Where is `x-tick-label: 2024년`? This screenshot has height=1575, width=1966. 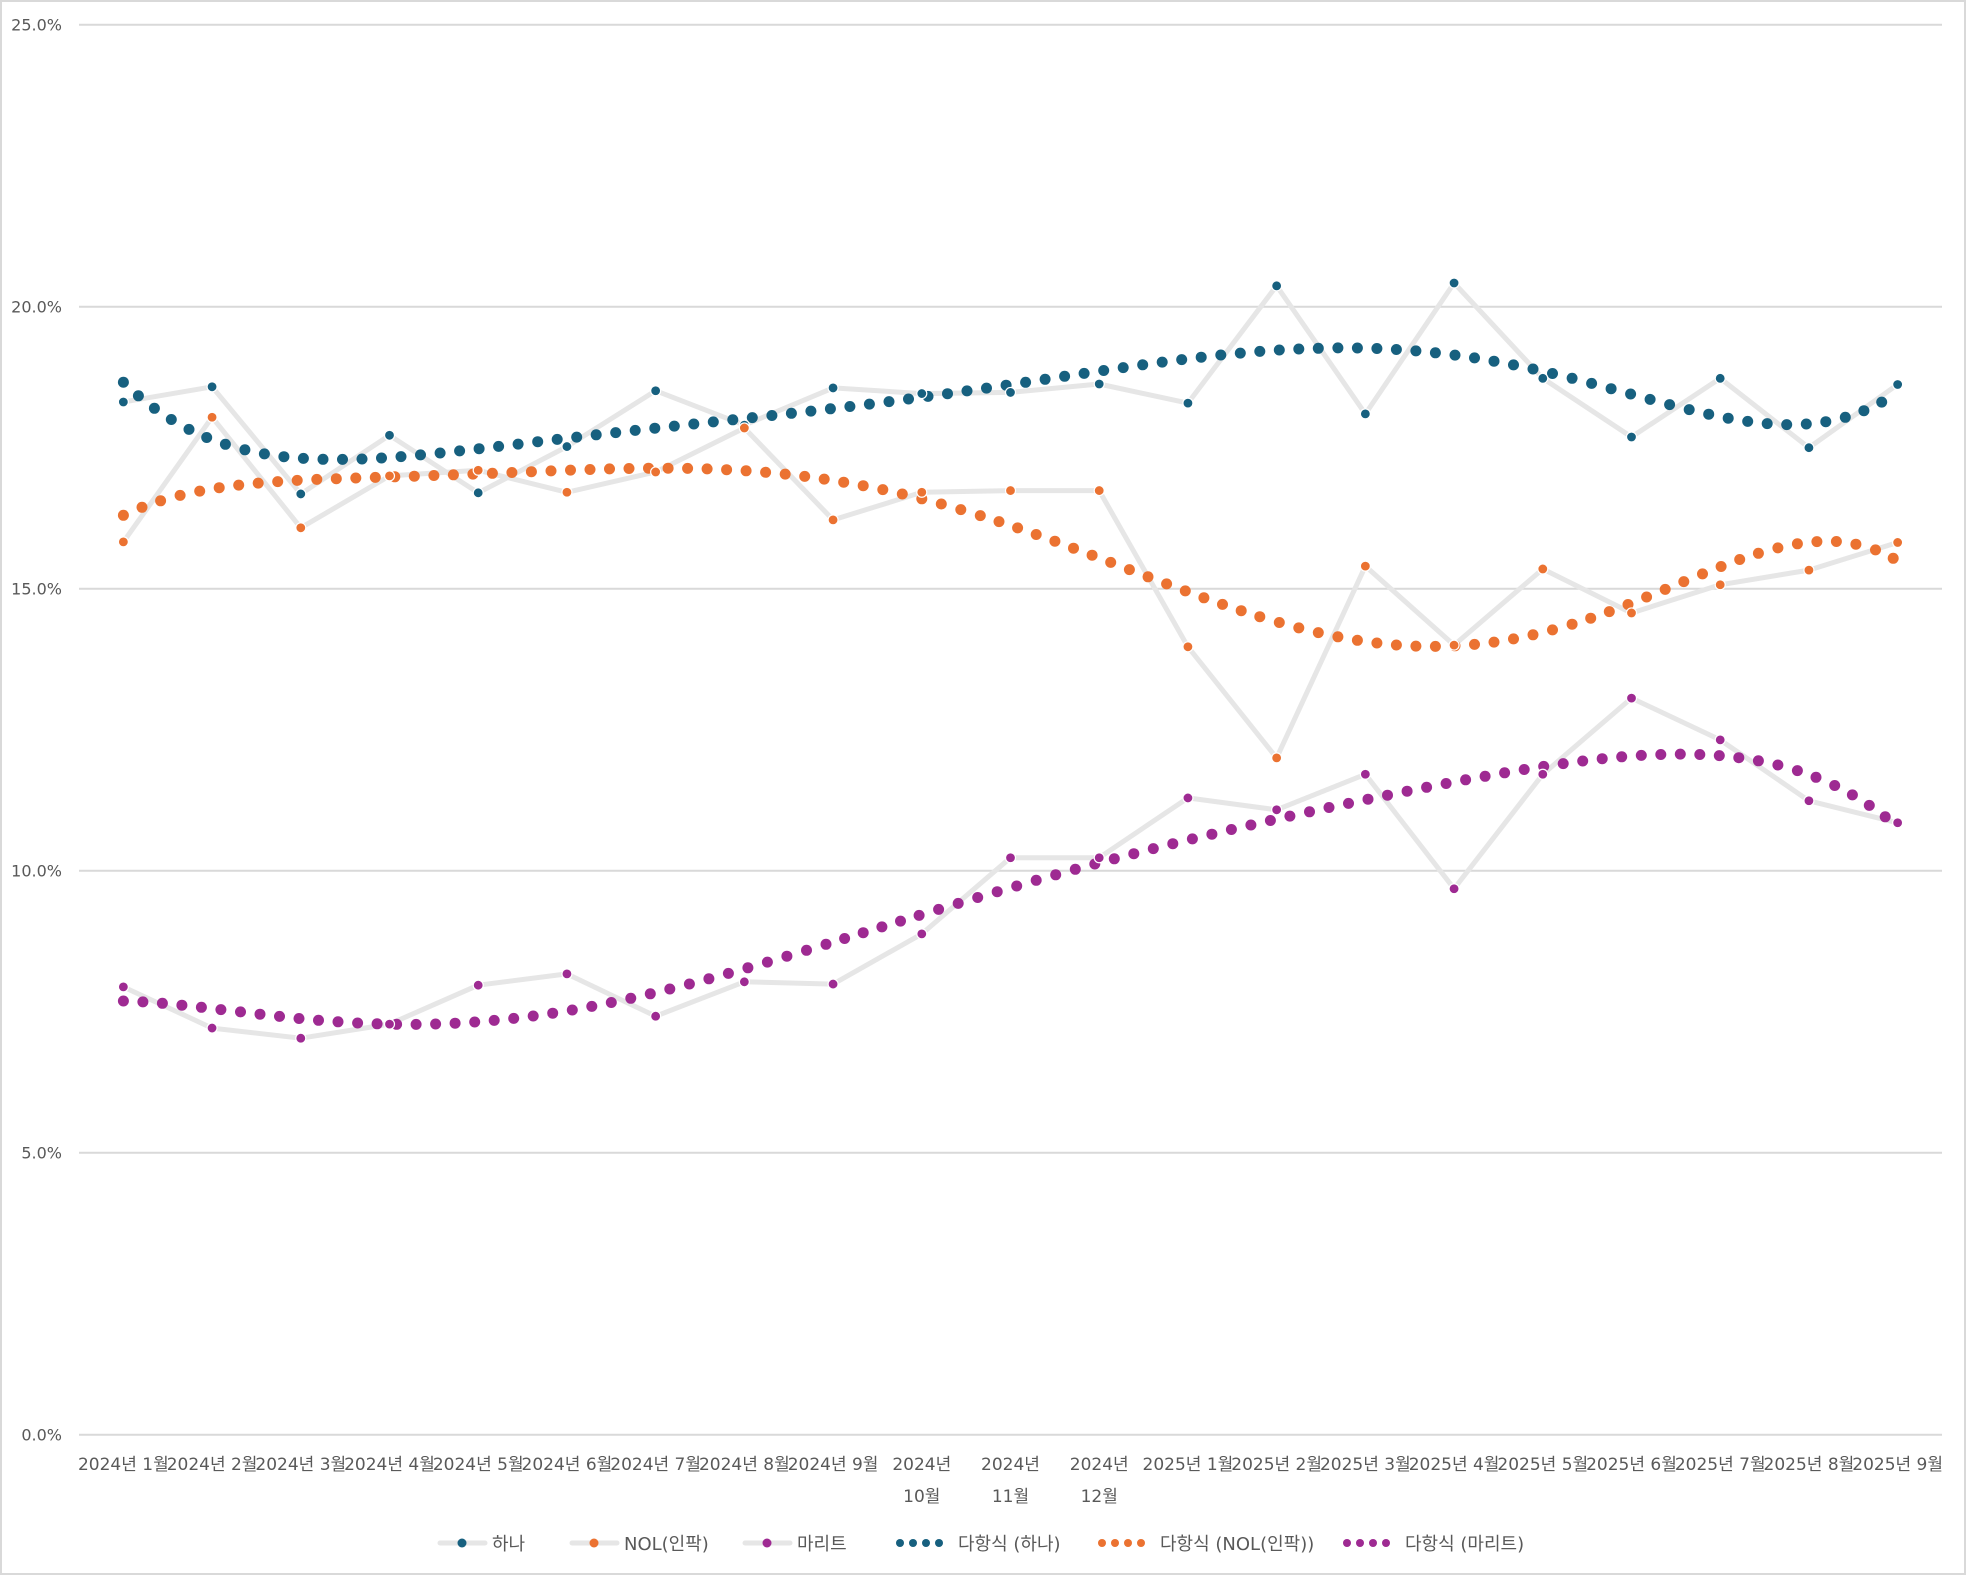 x-tick-label: 2024년 is located at coordinates (921, 1465).